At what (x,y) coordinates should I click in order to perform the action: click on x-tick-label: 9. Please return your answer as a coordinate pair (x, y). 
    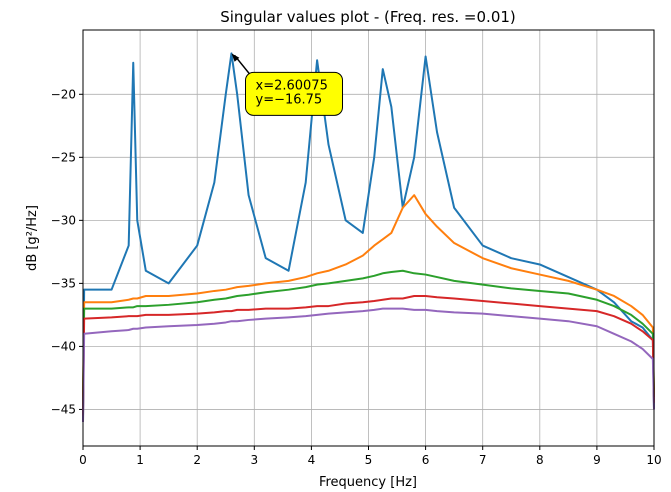
    Looking at the image, I should click on (597, 460).